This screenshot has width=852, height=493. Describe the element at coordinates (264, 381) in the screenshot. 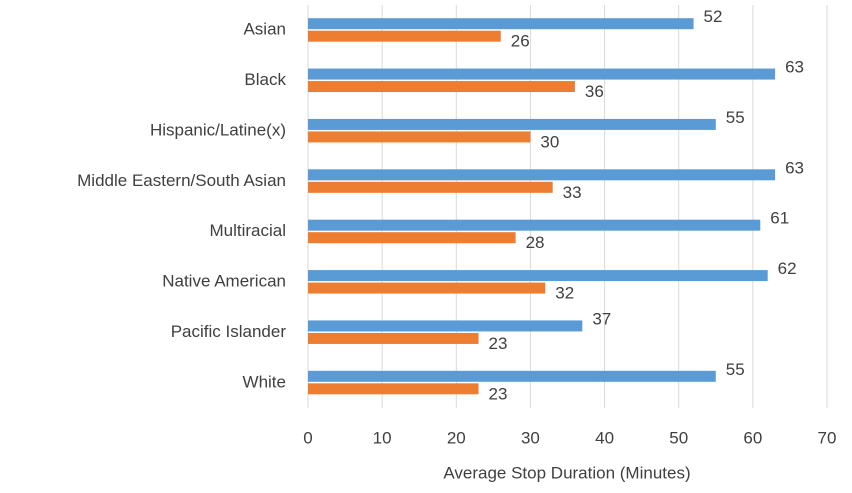

I see `y-tick-label: White` at that location.